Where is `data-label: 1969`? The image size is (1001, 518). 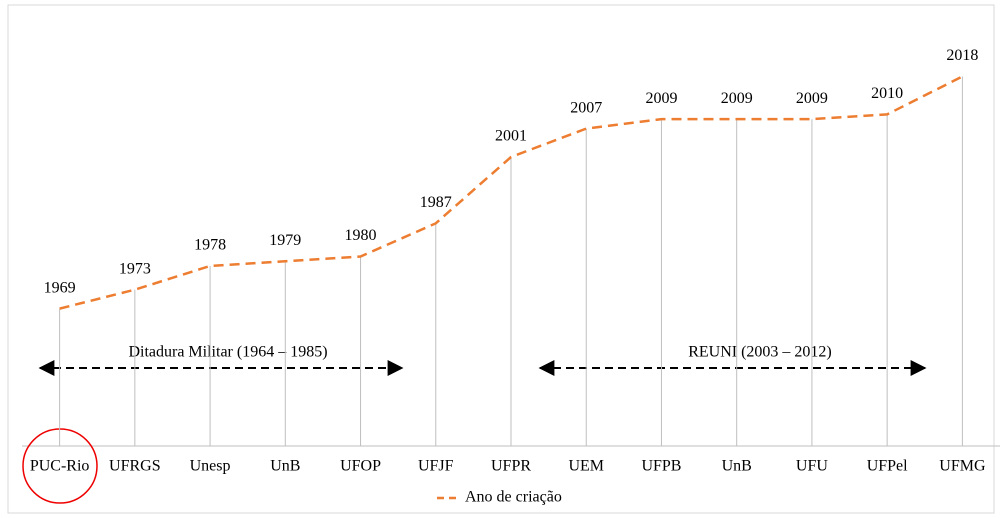
data-label: 1969 is located at coordinates (60, 287).